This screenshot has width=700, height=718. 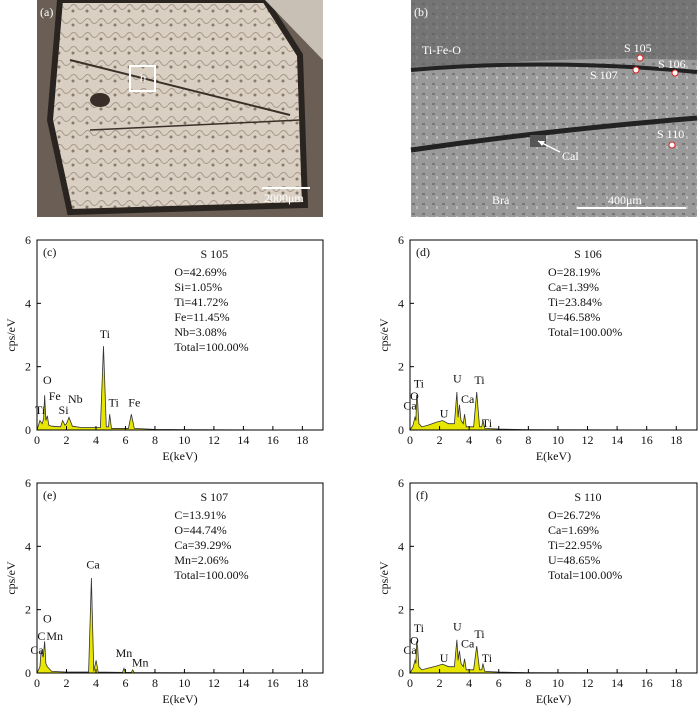 I want to click on image-label: 2000μm, so click(x=284, y=198).